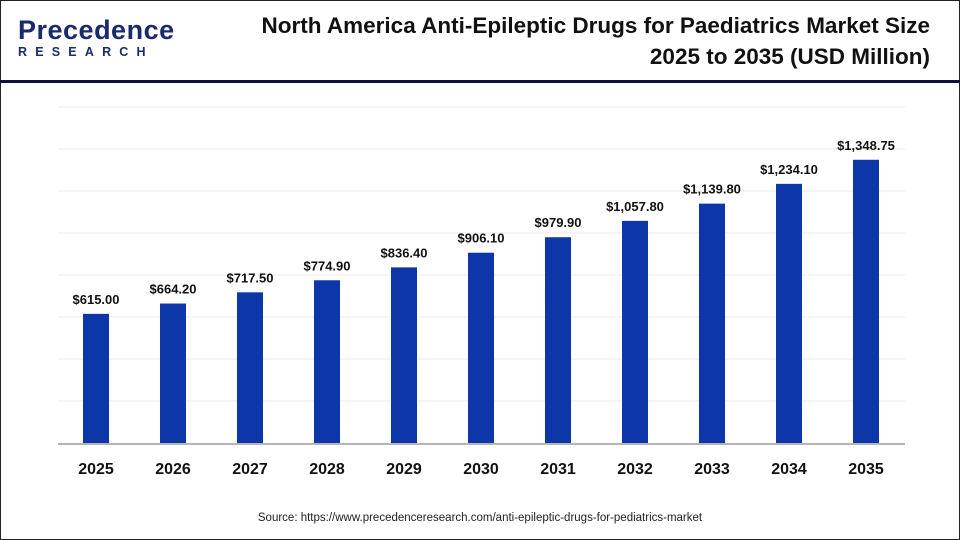  I want to click on precedence-research-logo: Precedence RESEARCH, so click(96, 40).